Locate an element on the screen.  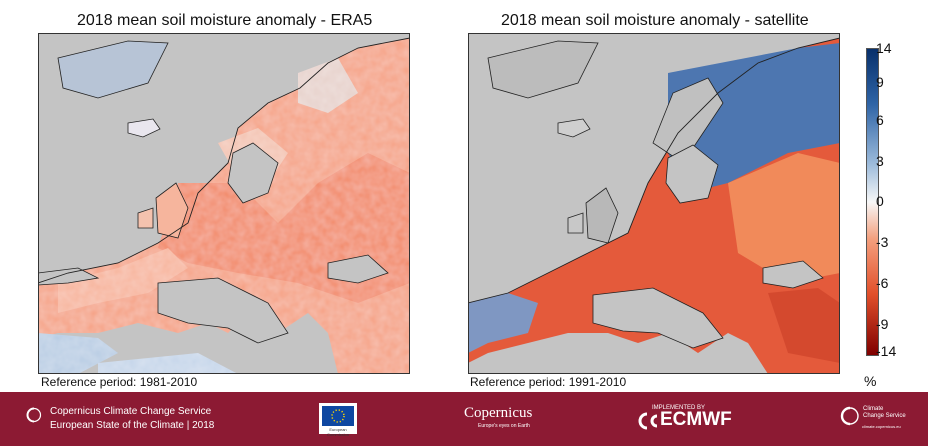
footer-service-name: Copernicus Climate Change Service is located at coordinates (131, 411).